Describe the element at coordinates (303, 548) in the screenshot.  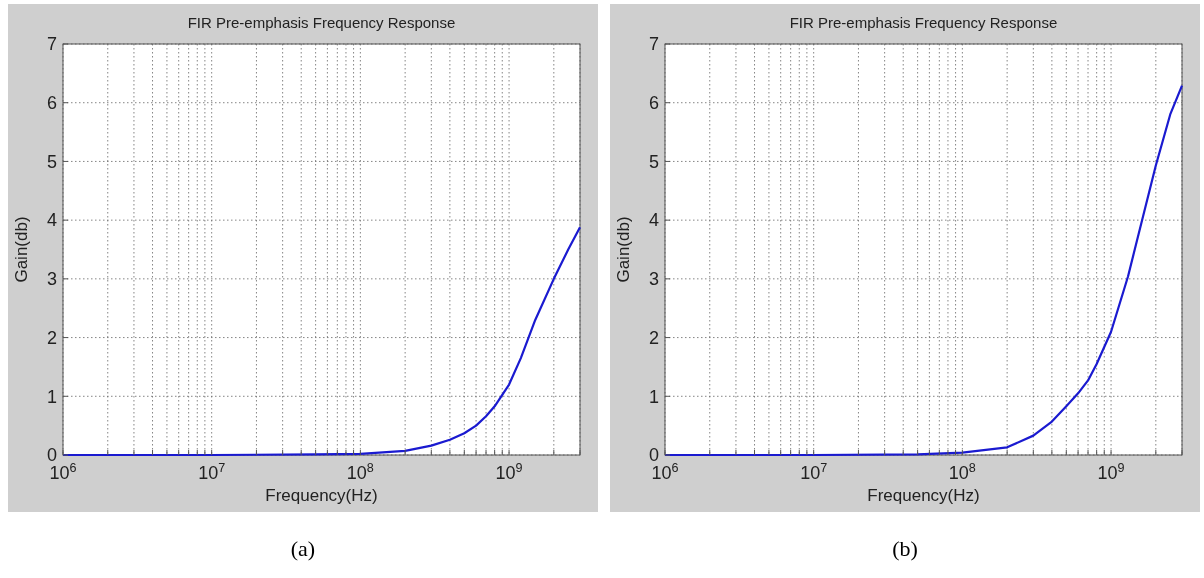
I see `text: (a)` at that location.